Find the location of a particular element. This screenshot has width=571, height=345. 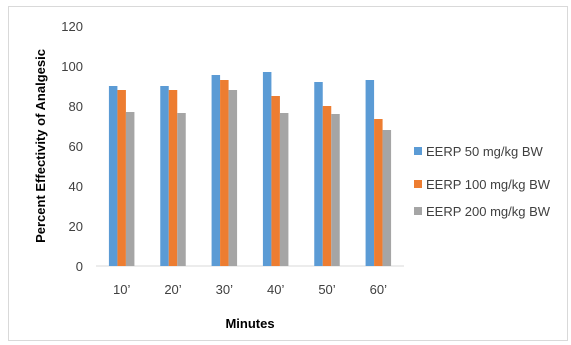

y-tick-label: 20 is located at coordinates (76, 226).